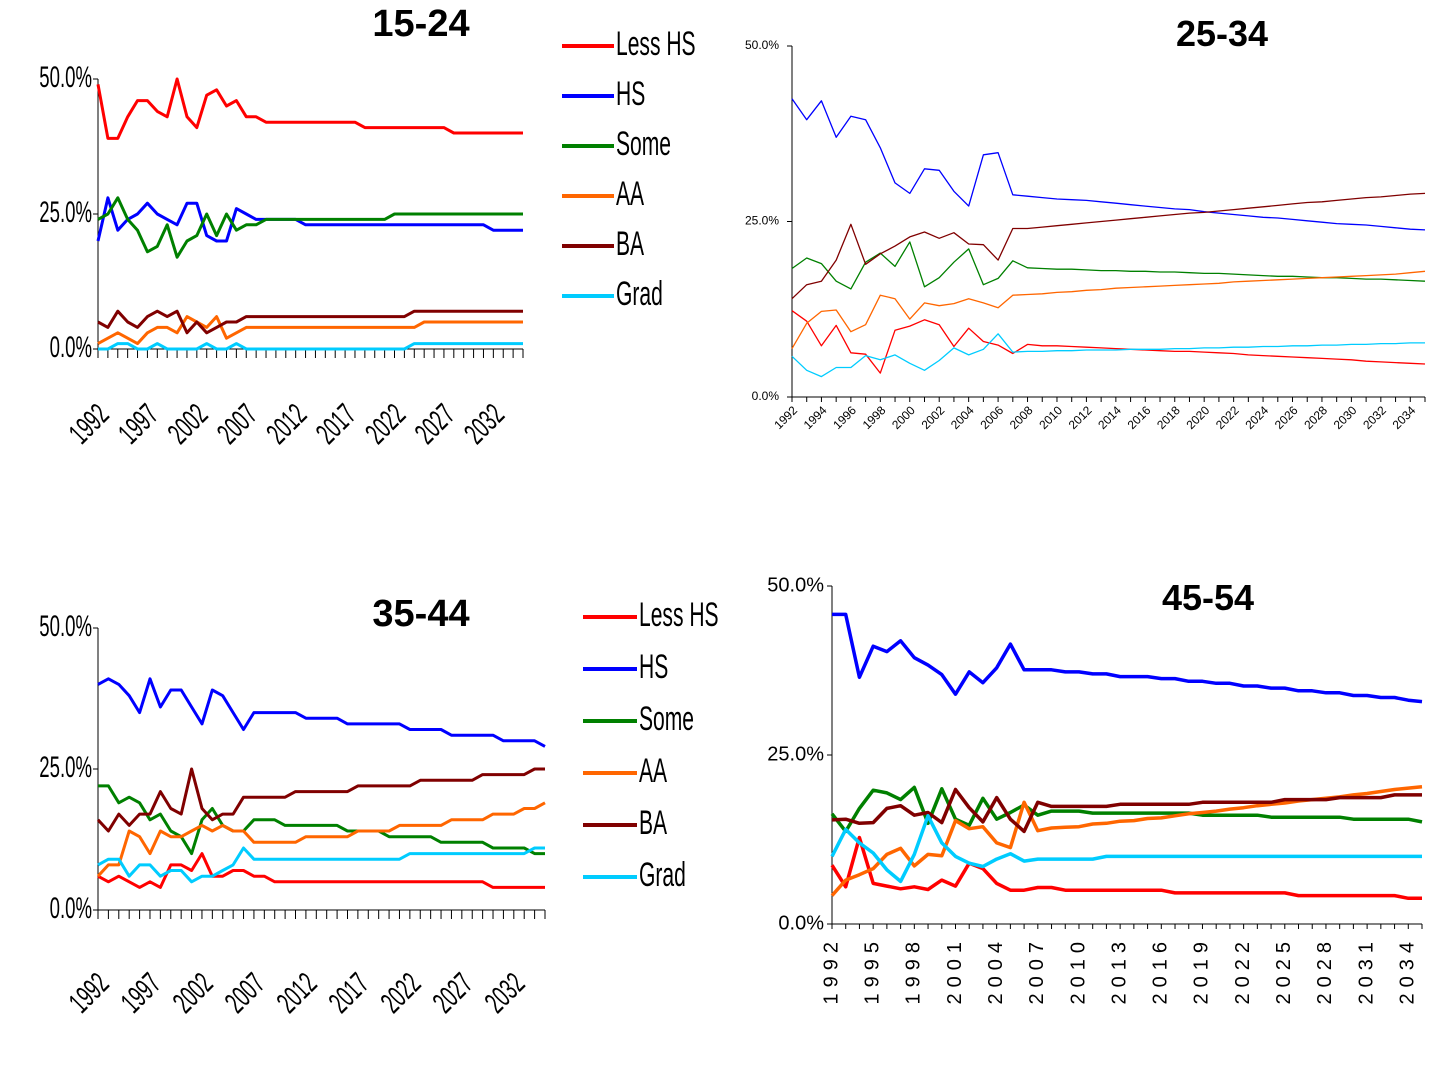 The width and height of the screenshot is (1433, 1069). Describe the element at coordinates (1202, 970) in the screenshot. I see `x-tick-label: 2019` at that location.